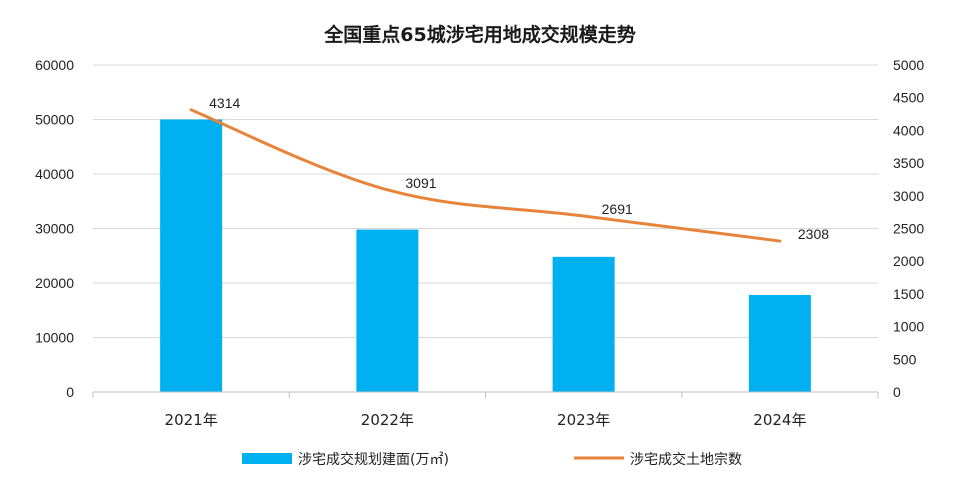 Image resolution: width=960 pixels, height=498 pixels. I want to click on legend: 涉宅成交规划建面(万㎡) 涉宅成交土地宗数, so click(492, 459).